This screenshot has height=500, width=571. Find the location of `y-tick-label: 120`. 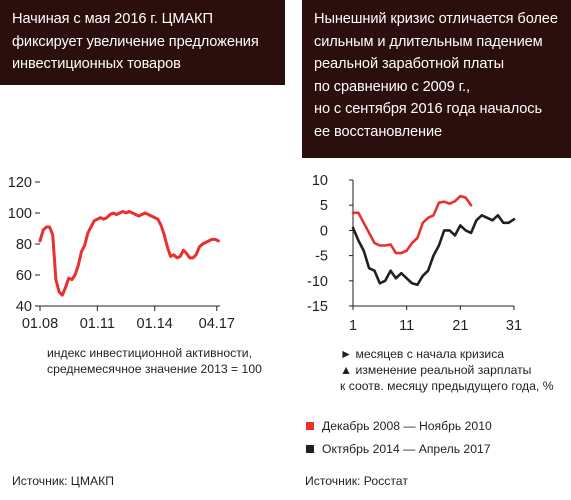

y-tick-label: 120 is located at coordinates (20, 183).